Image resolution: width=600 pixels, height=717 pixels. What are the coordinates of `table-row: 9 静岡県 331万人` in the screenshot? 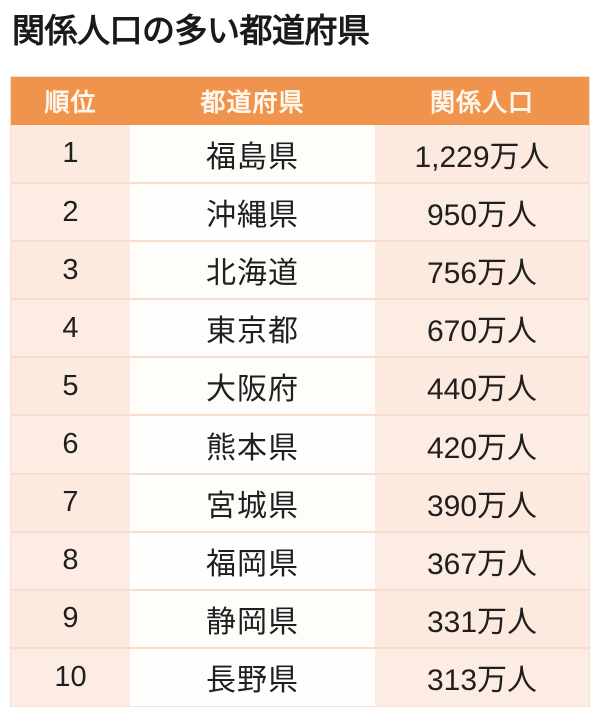 It's located at (300, 618).